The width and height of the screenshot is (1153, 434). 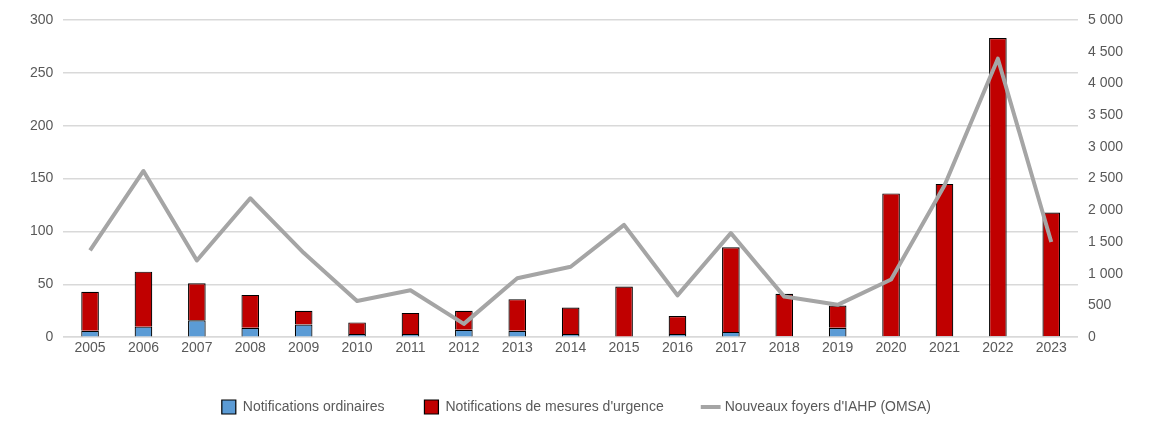 What do you see at coordinates (42, 177) in the screenshot?
I see `y-tick-label: 150` at bounding box center [42, 177].